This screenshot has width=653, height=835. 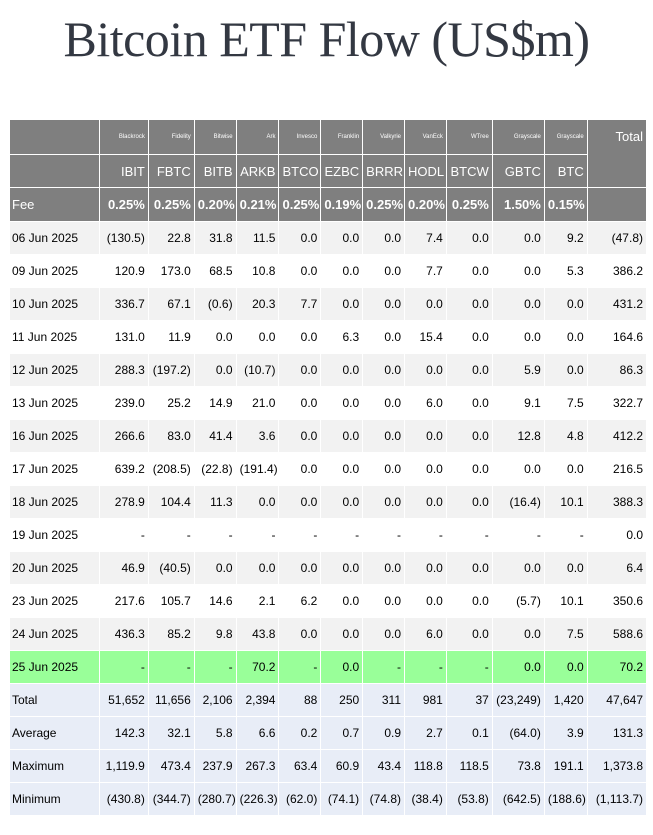 I want to click on flow-value: 6.3, so click(x=342, y=337).